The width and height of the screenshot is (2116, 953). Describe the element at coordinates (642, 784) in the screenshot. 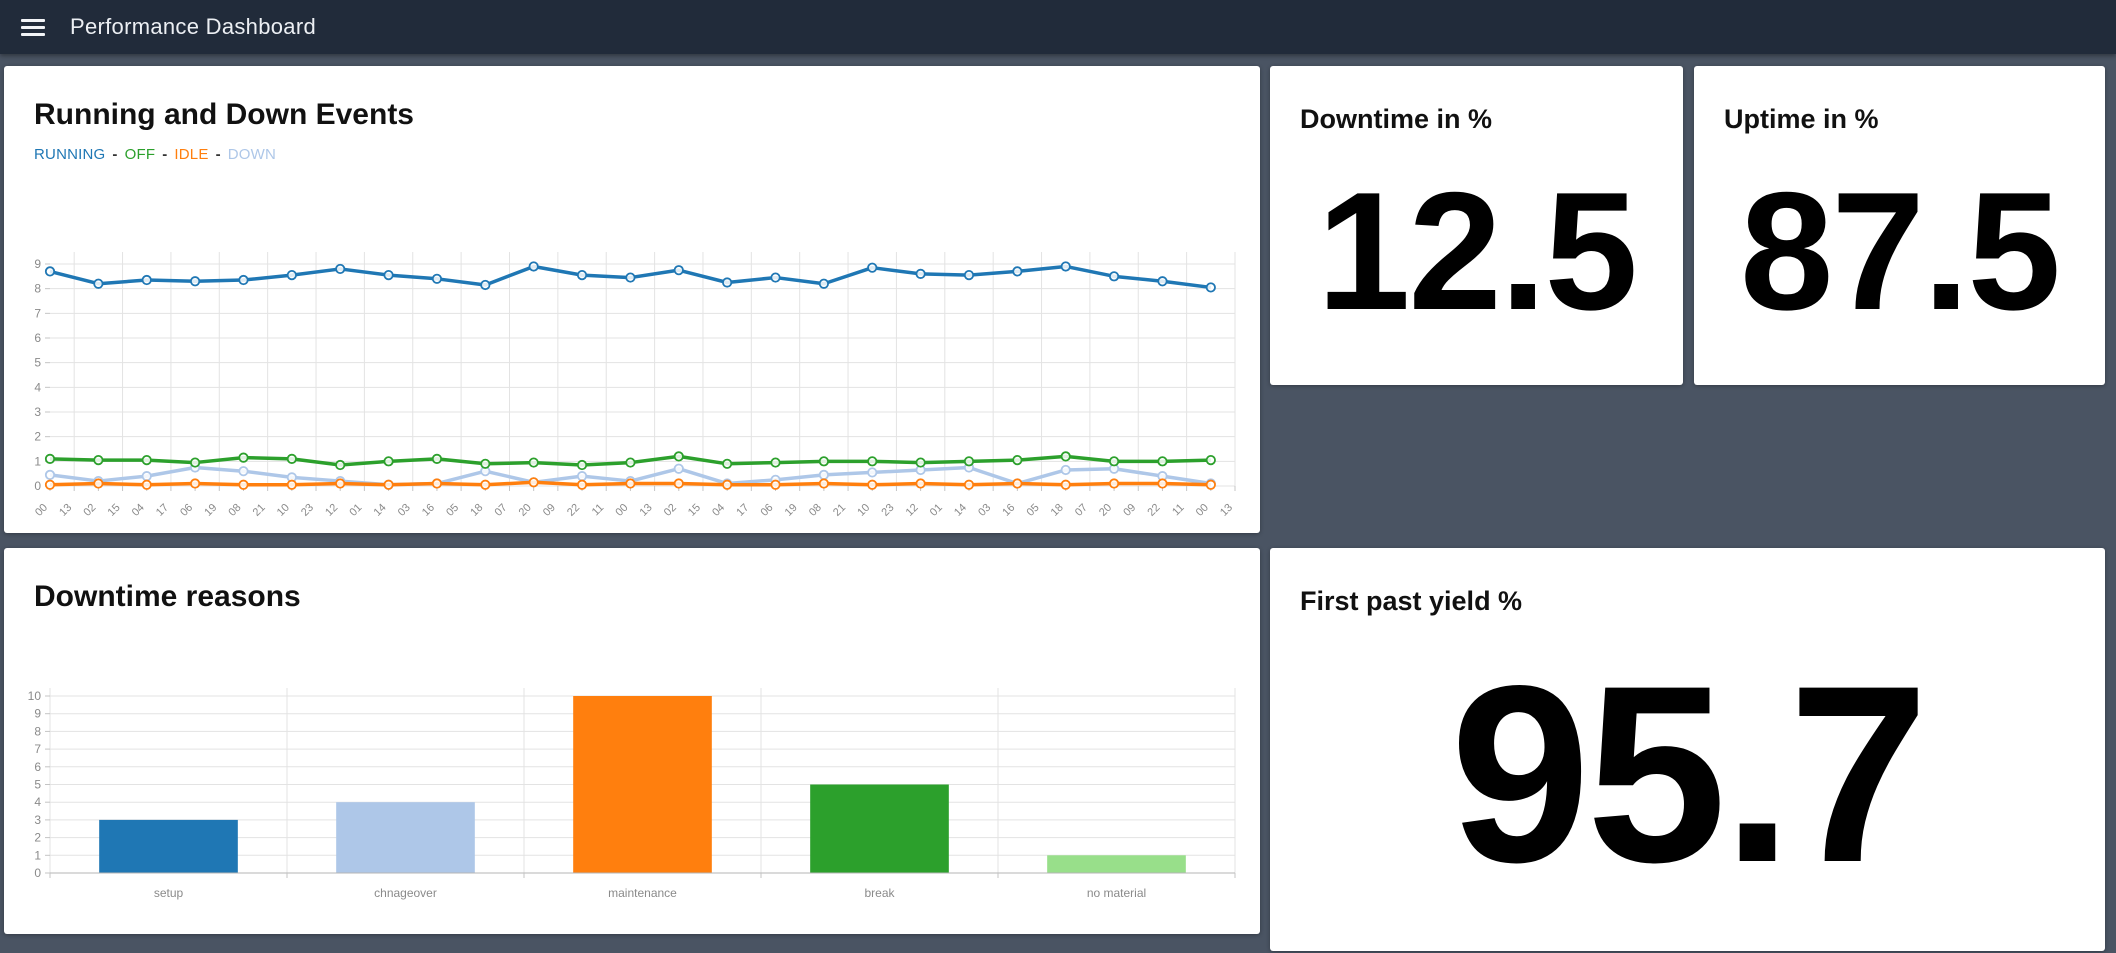

I see `bar-maintenance` at that location.